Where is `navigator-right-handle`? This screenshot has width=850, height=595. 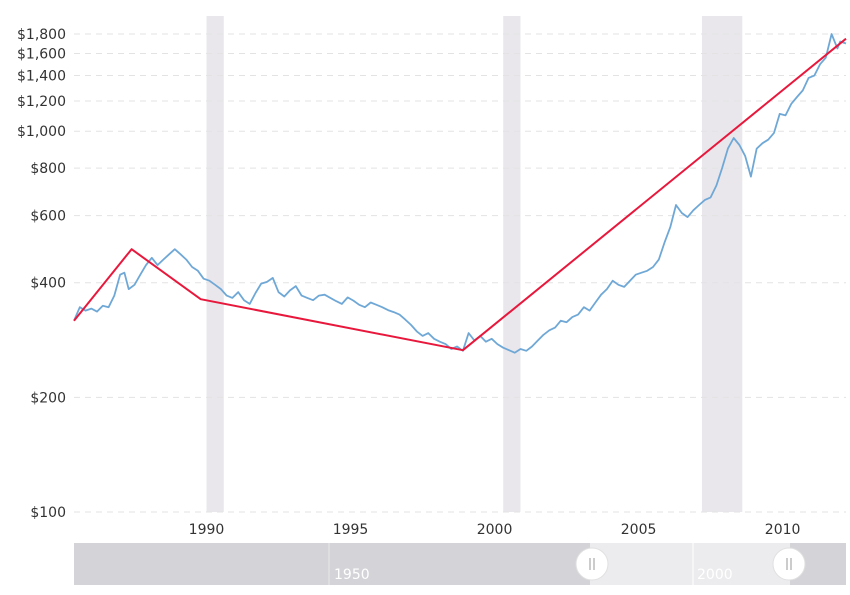
navigator-right-handle is located at coordinates (789, 564).